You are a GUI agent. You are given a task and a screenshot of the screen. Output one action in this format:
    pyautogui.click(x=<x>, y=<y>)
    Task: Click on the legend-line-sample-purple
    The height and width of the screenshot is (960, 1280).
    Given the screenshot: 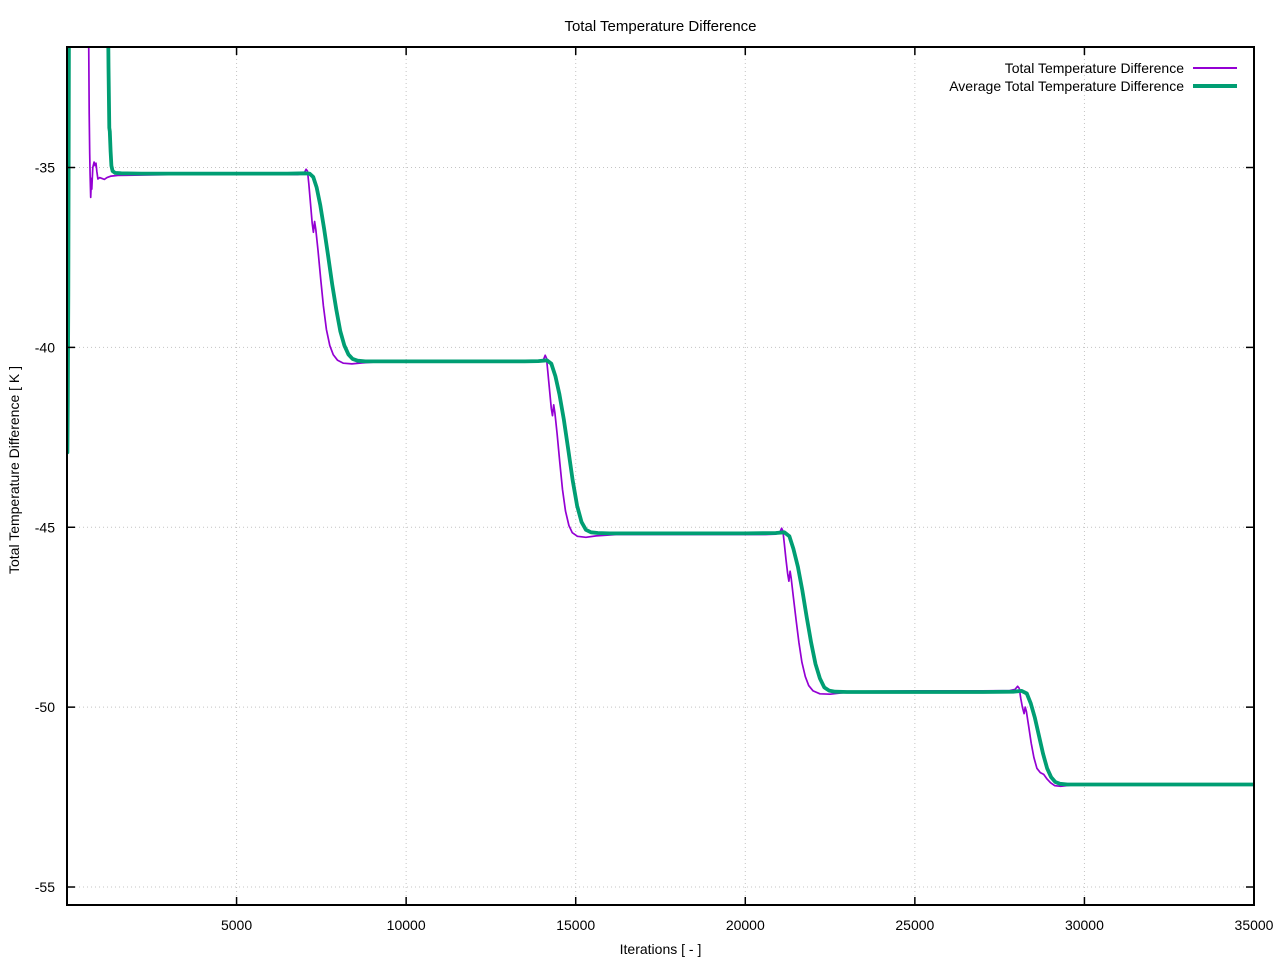 What is the action you would take?
    pyautogui.click(x=1215, y=68)
    